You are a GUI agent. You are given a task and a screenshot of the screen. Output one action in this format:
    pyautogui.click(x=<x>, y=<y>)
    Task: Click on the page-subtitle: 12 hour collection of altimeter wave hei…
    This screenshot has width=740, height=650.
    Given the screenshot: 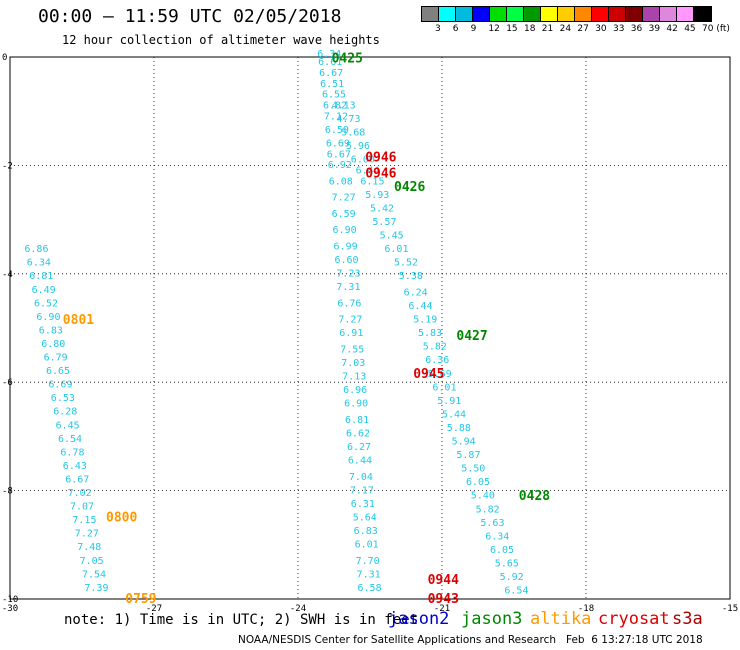 What is the action you would take?
    pyautogui.click(x=221, y=40)
    